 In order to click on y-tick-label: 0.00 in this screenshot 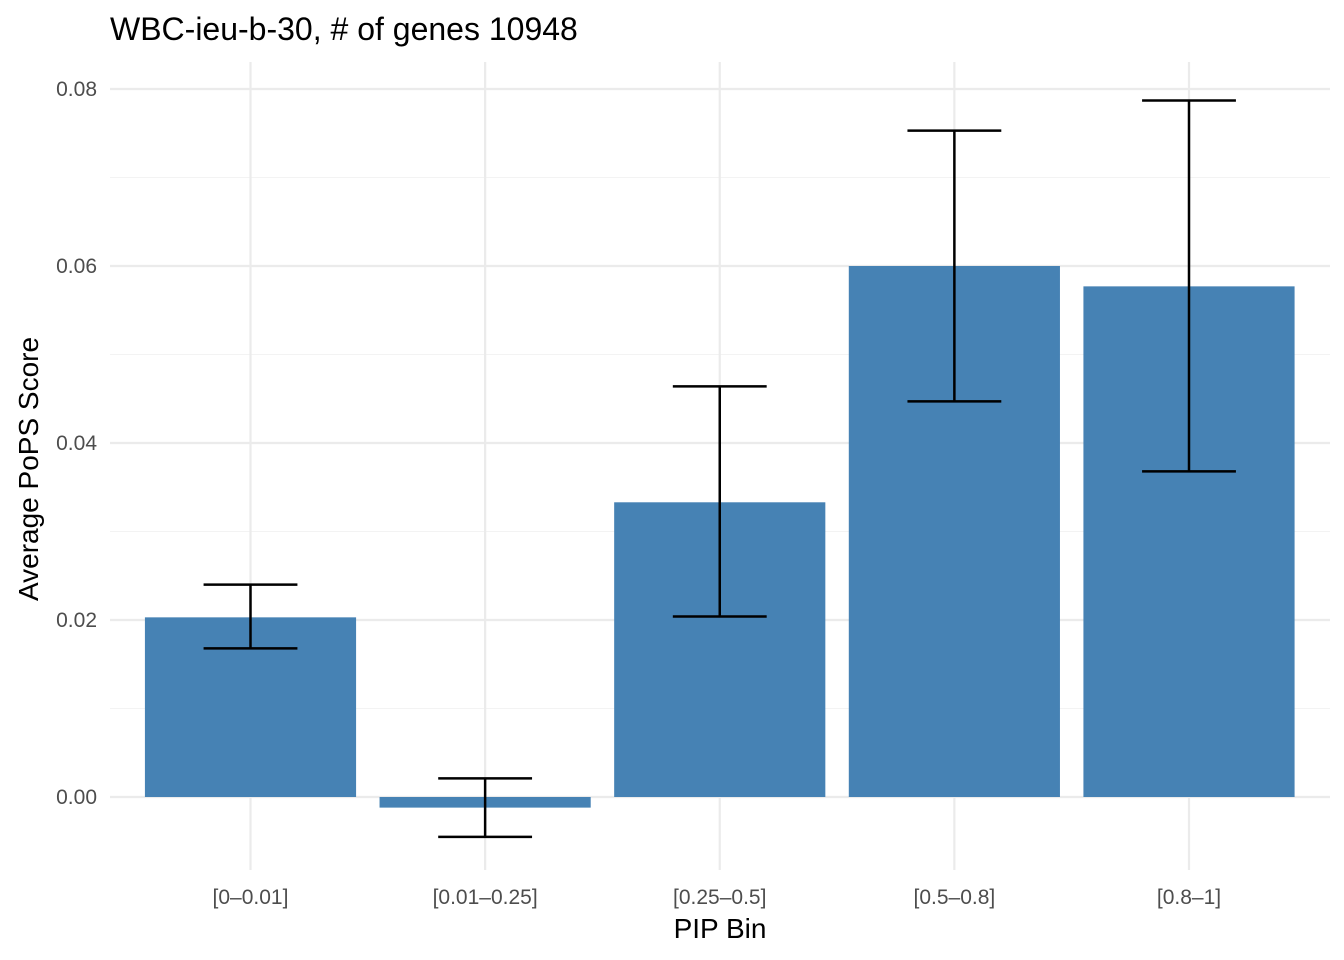, I will do `click(76, 797)`.